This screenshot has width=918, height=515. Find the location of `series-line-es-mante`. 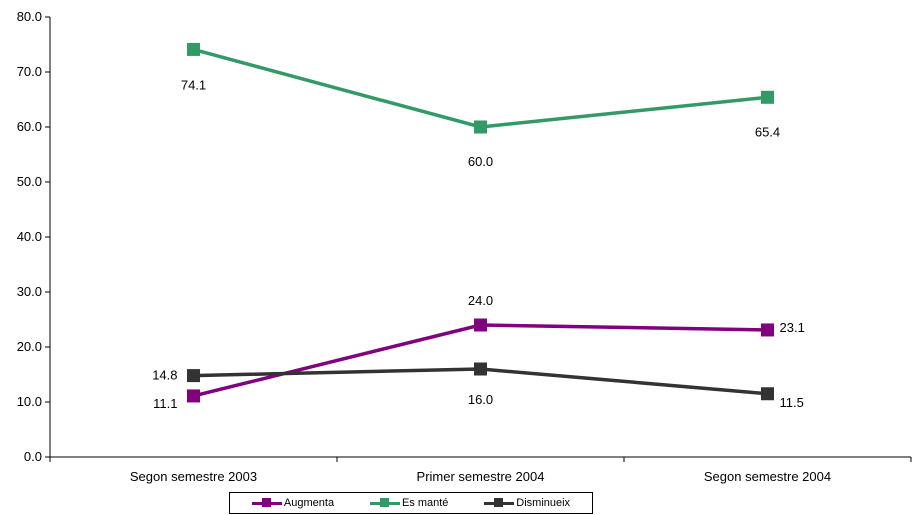

series-line-es-mante is located at coordinates (480, 88).